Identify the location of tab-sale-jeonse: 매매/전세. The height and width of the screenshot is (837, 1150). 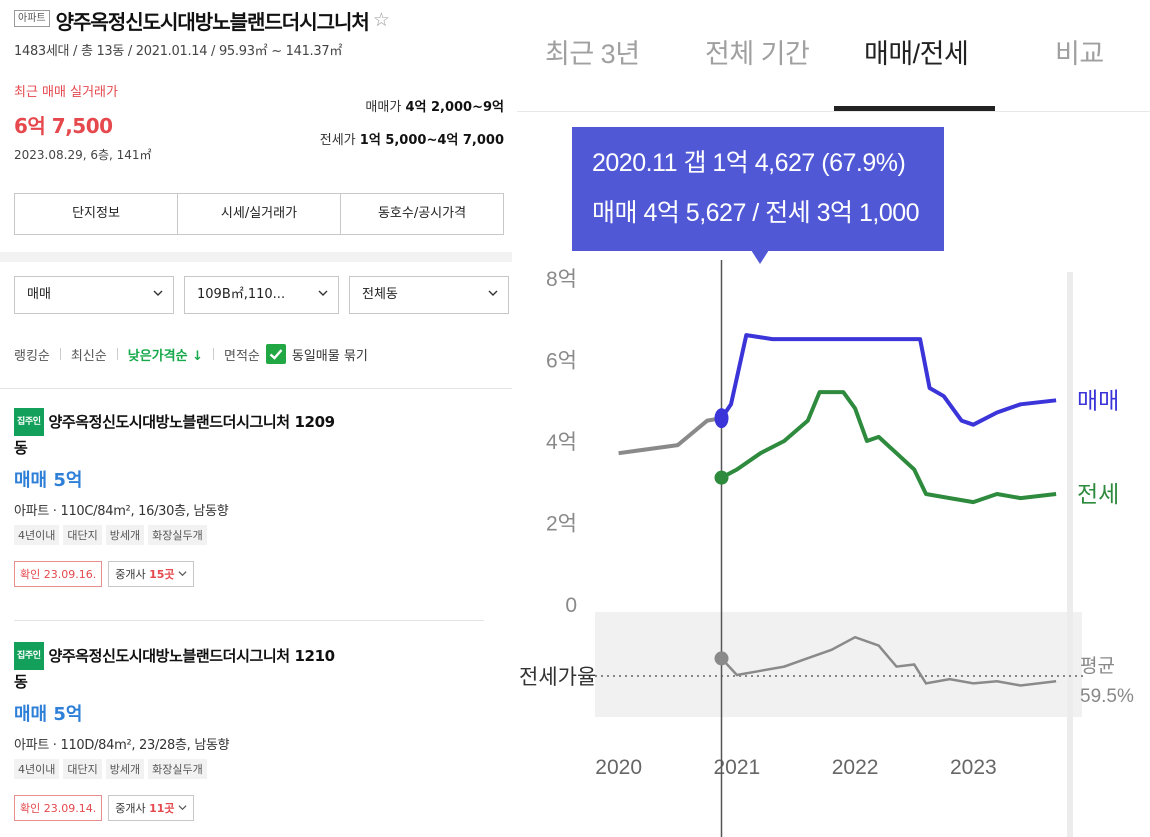
(916, 54).